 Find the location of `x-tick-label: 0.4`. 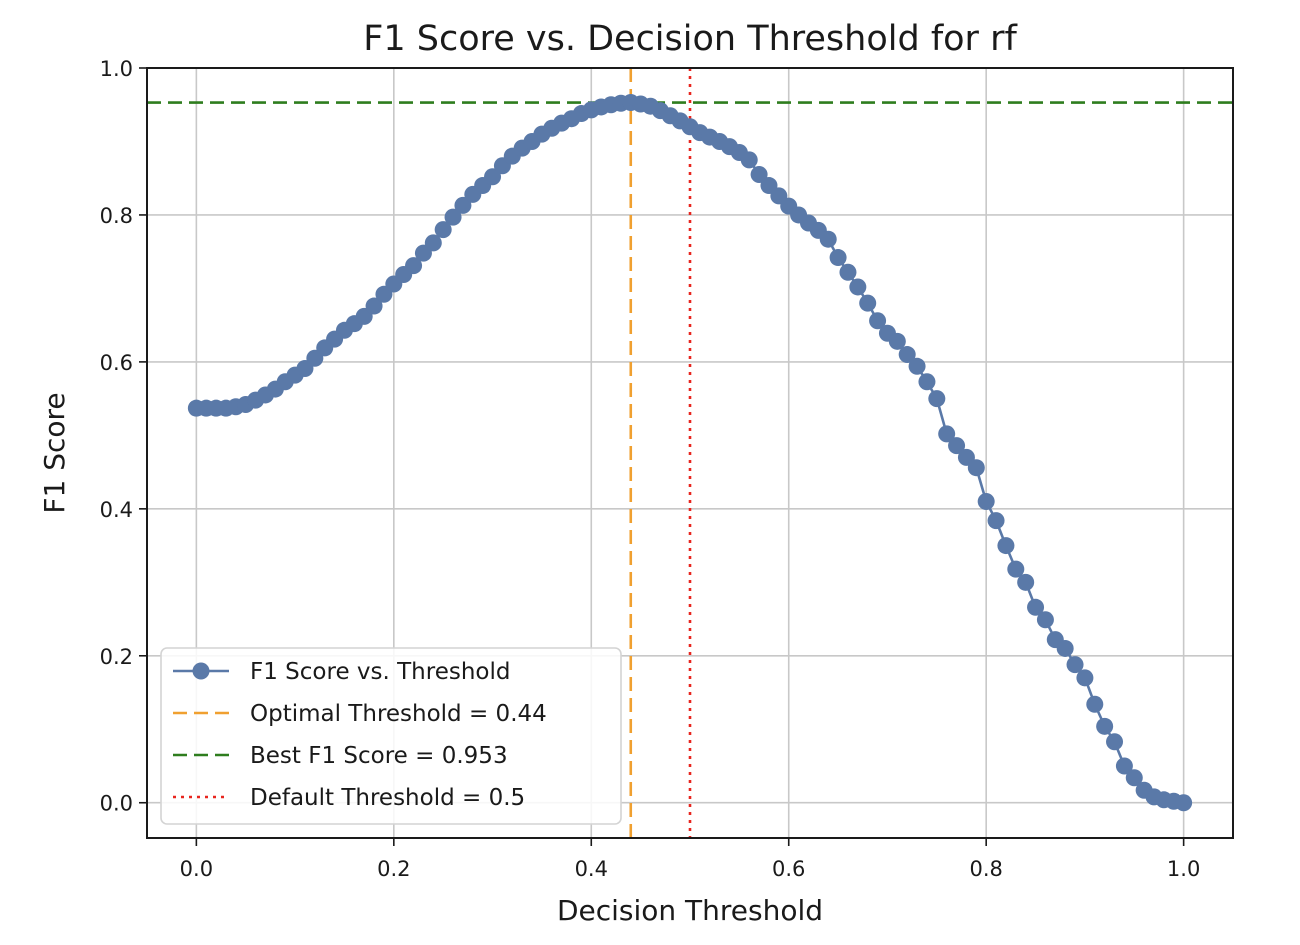

x-tick-label: 0.4 is located at coordinates (591, 869).